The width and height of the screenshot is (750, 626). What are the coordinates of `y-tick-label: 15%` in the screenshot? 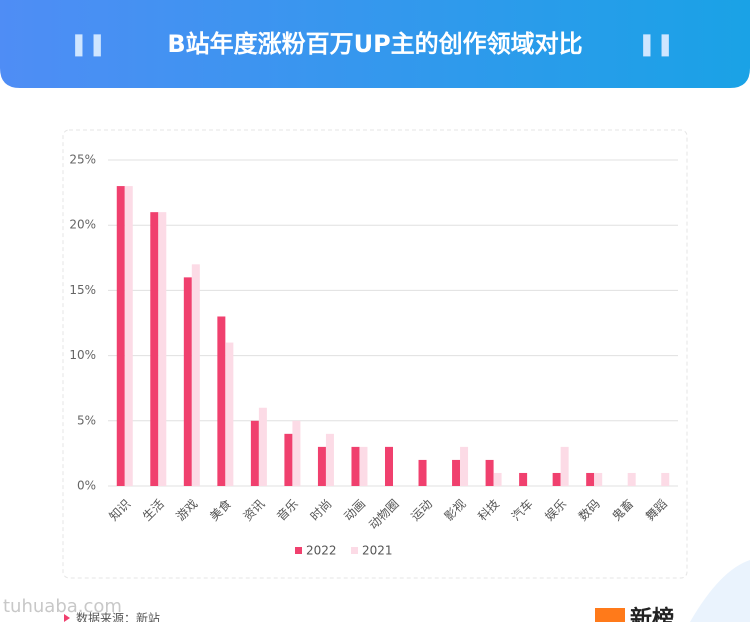 It's located at (82, 290).